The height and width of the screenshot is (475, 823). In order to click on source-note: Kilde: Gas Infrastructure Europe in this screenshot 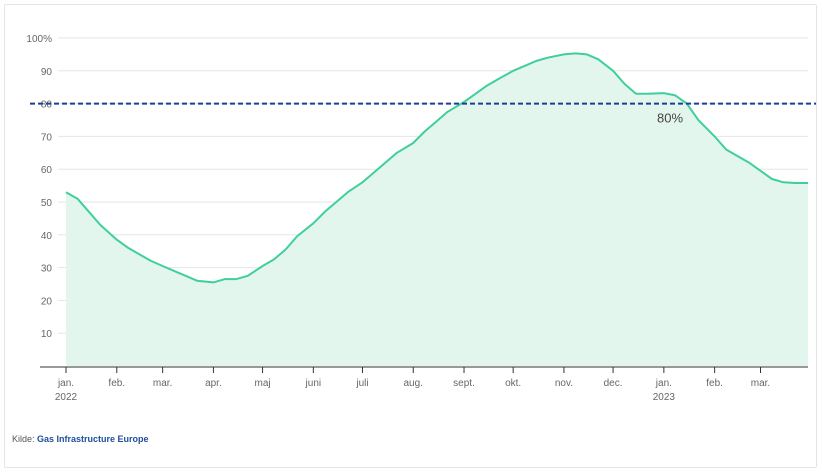, I will do `click(80, 439)`.